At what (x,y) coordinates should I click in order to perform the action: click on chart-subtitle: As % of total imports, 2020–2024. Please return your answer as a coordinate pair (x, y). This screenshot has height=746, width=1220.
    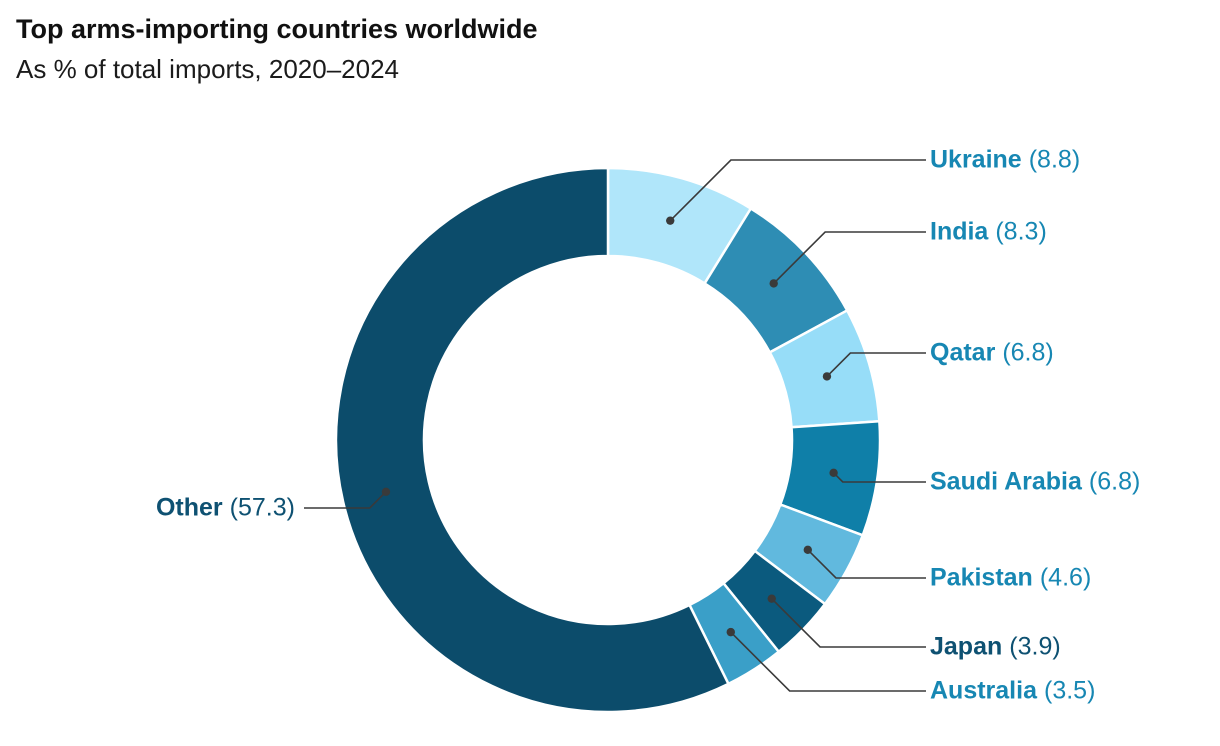
    Looking at the image, I should click on (208, 69).